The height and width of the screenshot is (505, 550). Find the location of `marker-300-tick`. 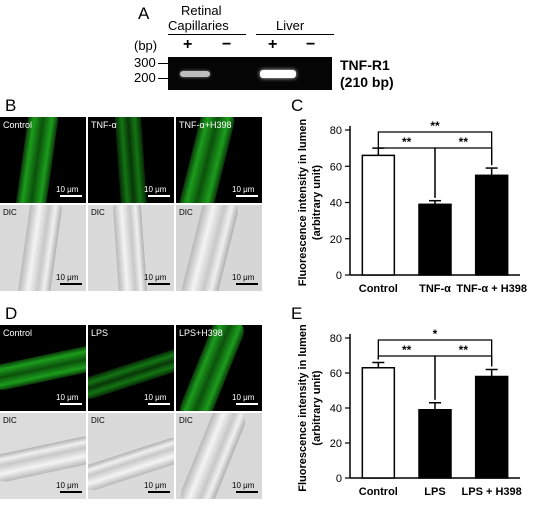

marker-300-tick is located at coordinates (163, 63).